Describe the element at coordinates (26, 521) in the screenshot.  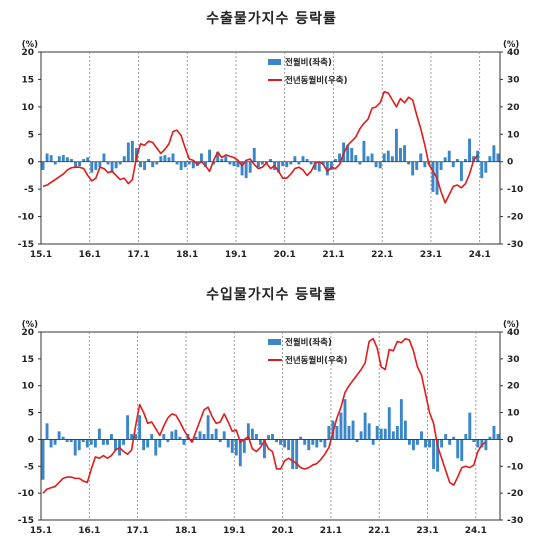
I see `left-axis-tick-label: -15` at that location.